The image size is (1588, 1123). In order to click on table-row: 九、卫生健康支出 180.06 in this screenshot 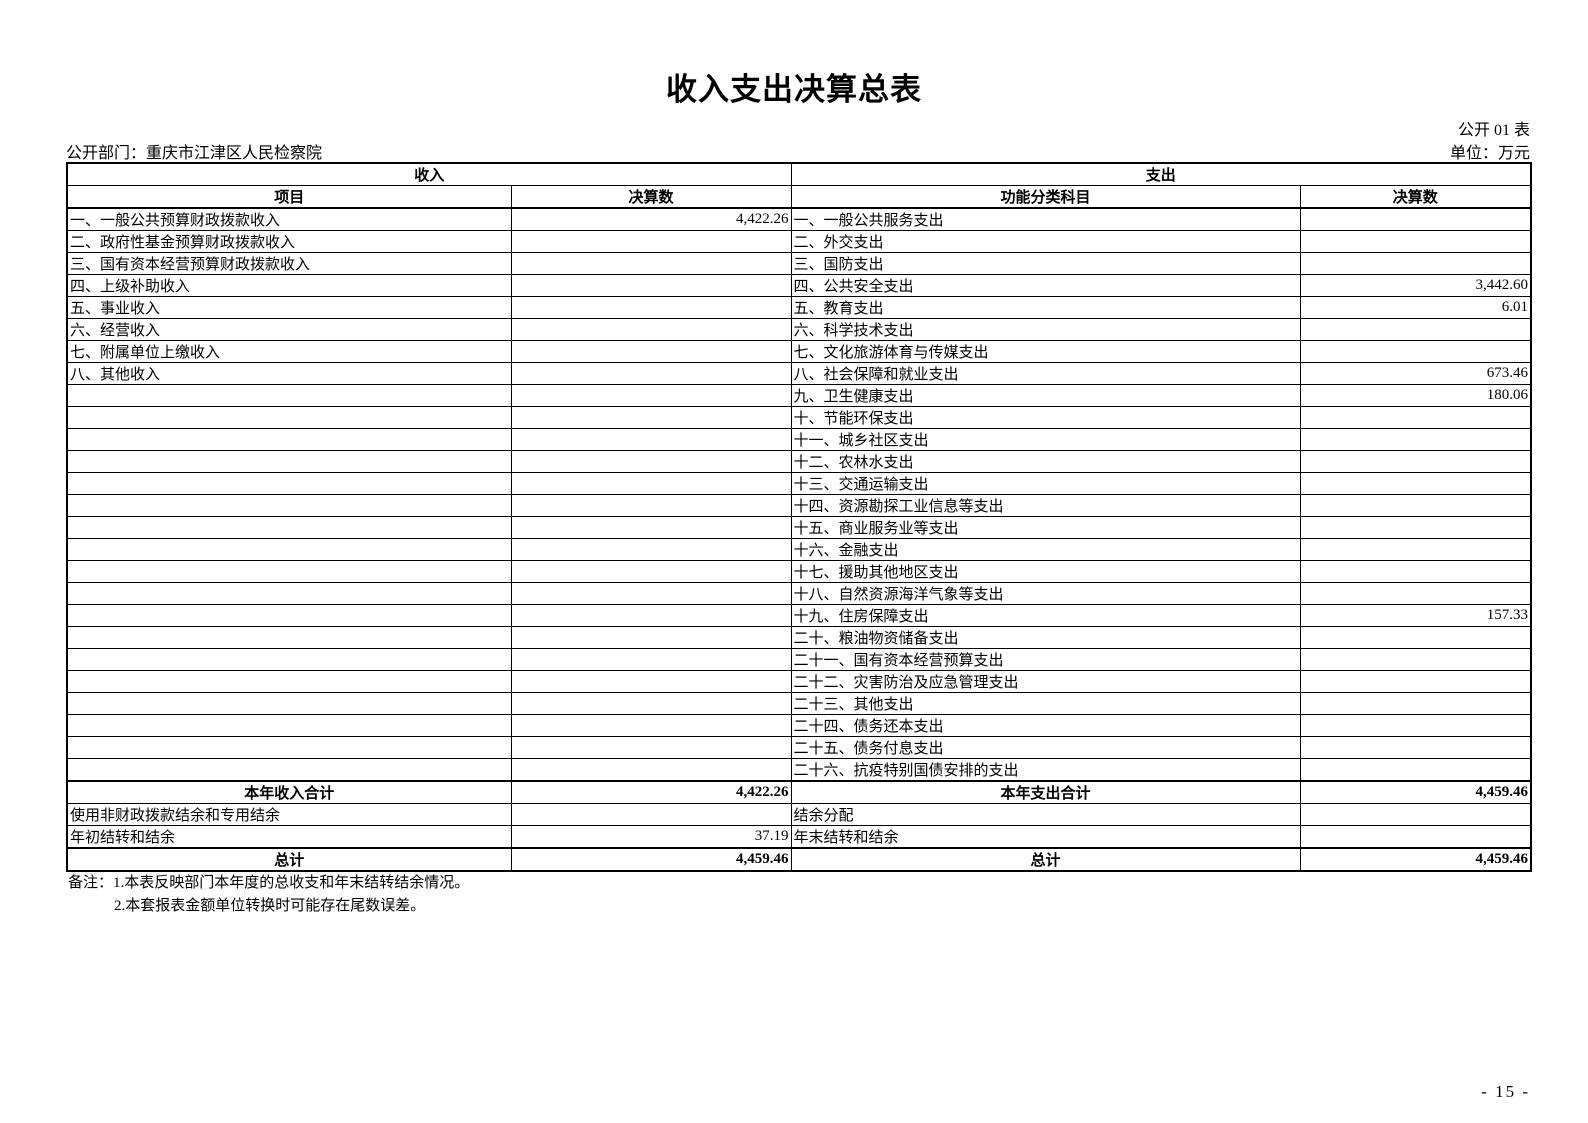, I will do `click(799, 395)`.